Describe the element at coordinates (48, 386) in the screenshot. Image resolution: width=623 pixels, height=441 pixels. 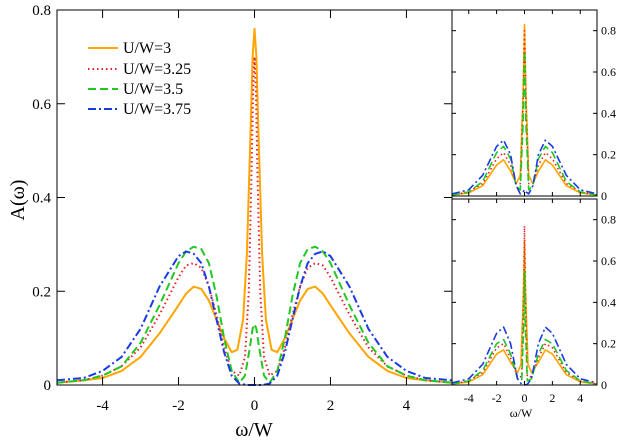
I see `y-tick-label-0-0: 0` at that location.